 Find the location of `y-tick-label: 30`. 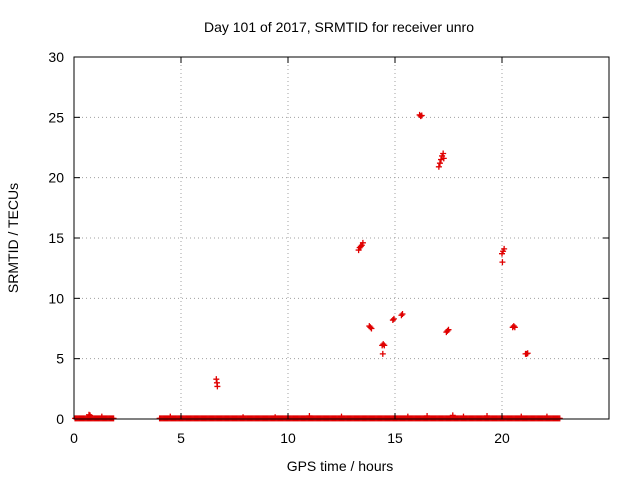

y-tick-label: 30 is located at coordinates (56, 57).